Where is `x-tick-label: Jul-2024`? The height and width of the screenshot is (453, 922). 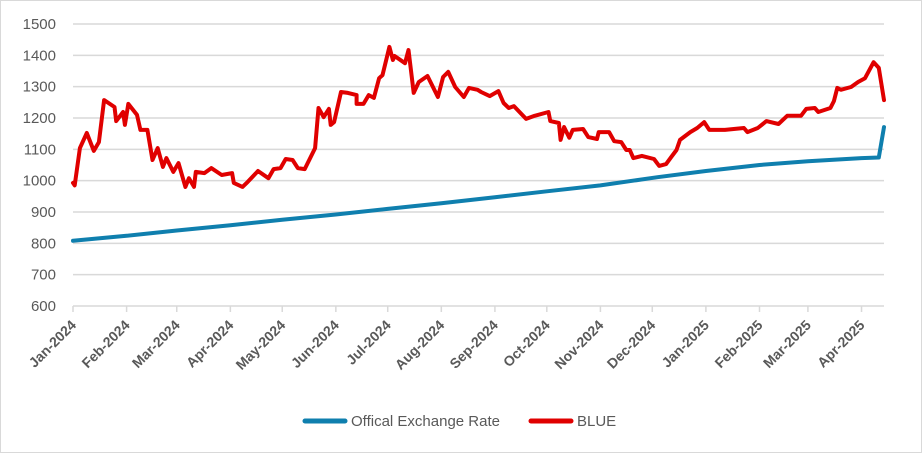
x-tick-label: Jul-2024 is located at coordinates (368, 342).